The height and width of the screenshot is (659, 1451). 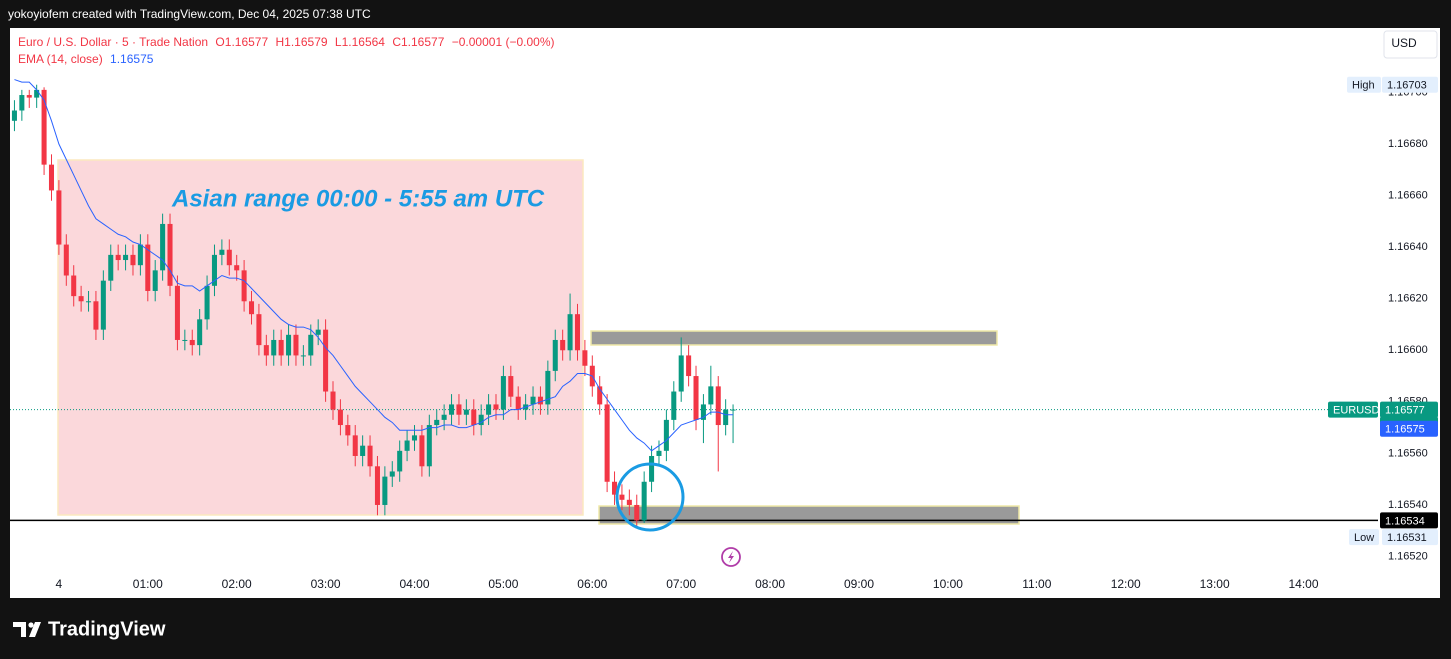 What do you see at coordinates (219, 42) in the screenshot?
I see `legend-open-label: O` at bounding box center [219, 42].